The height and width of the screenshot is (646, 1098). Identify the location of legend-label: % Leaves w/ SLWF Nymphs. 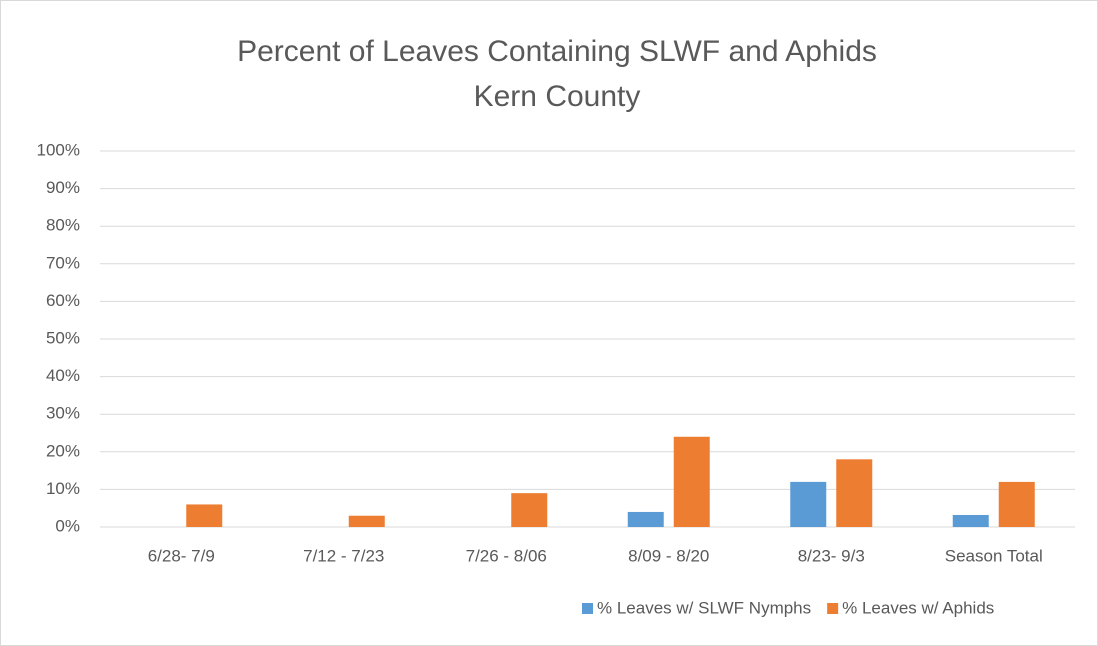
(704, 607).